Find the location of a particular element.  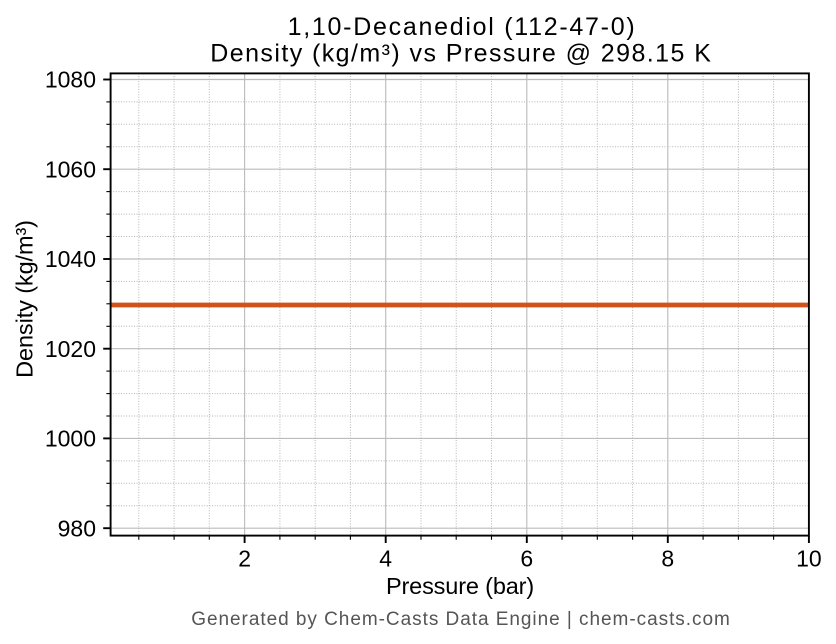

svg-text: Density (kg/m³) is located at coordinates (25, 299).